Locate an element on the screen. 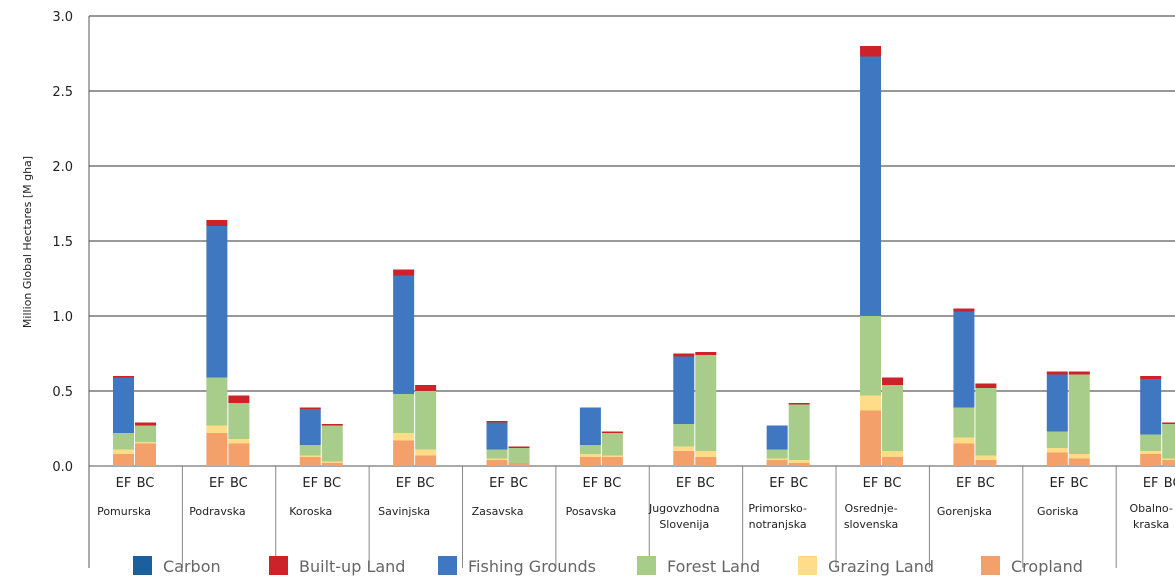 The height and width of the screenshot is (577, 1175). legend-label: Carbon is located at coordinates (192, 566).